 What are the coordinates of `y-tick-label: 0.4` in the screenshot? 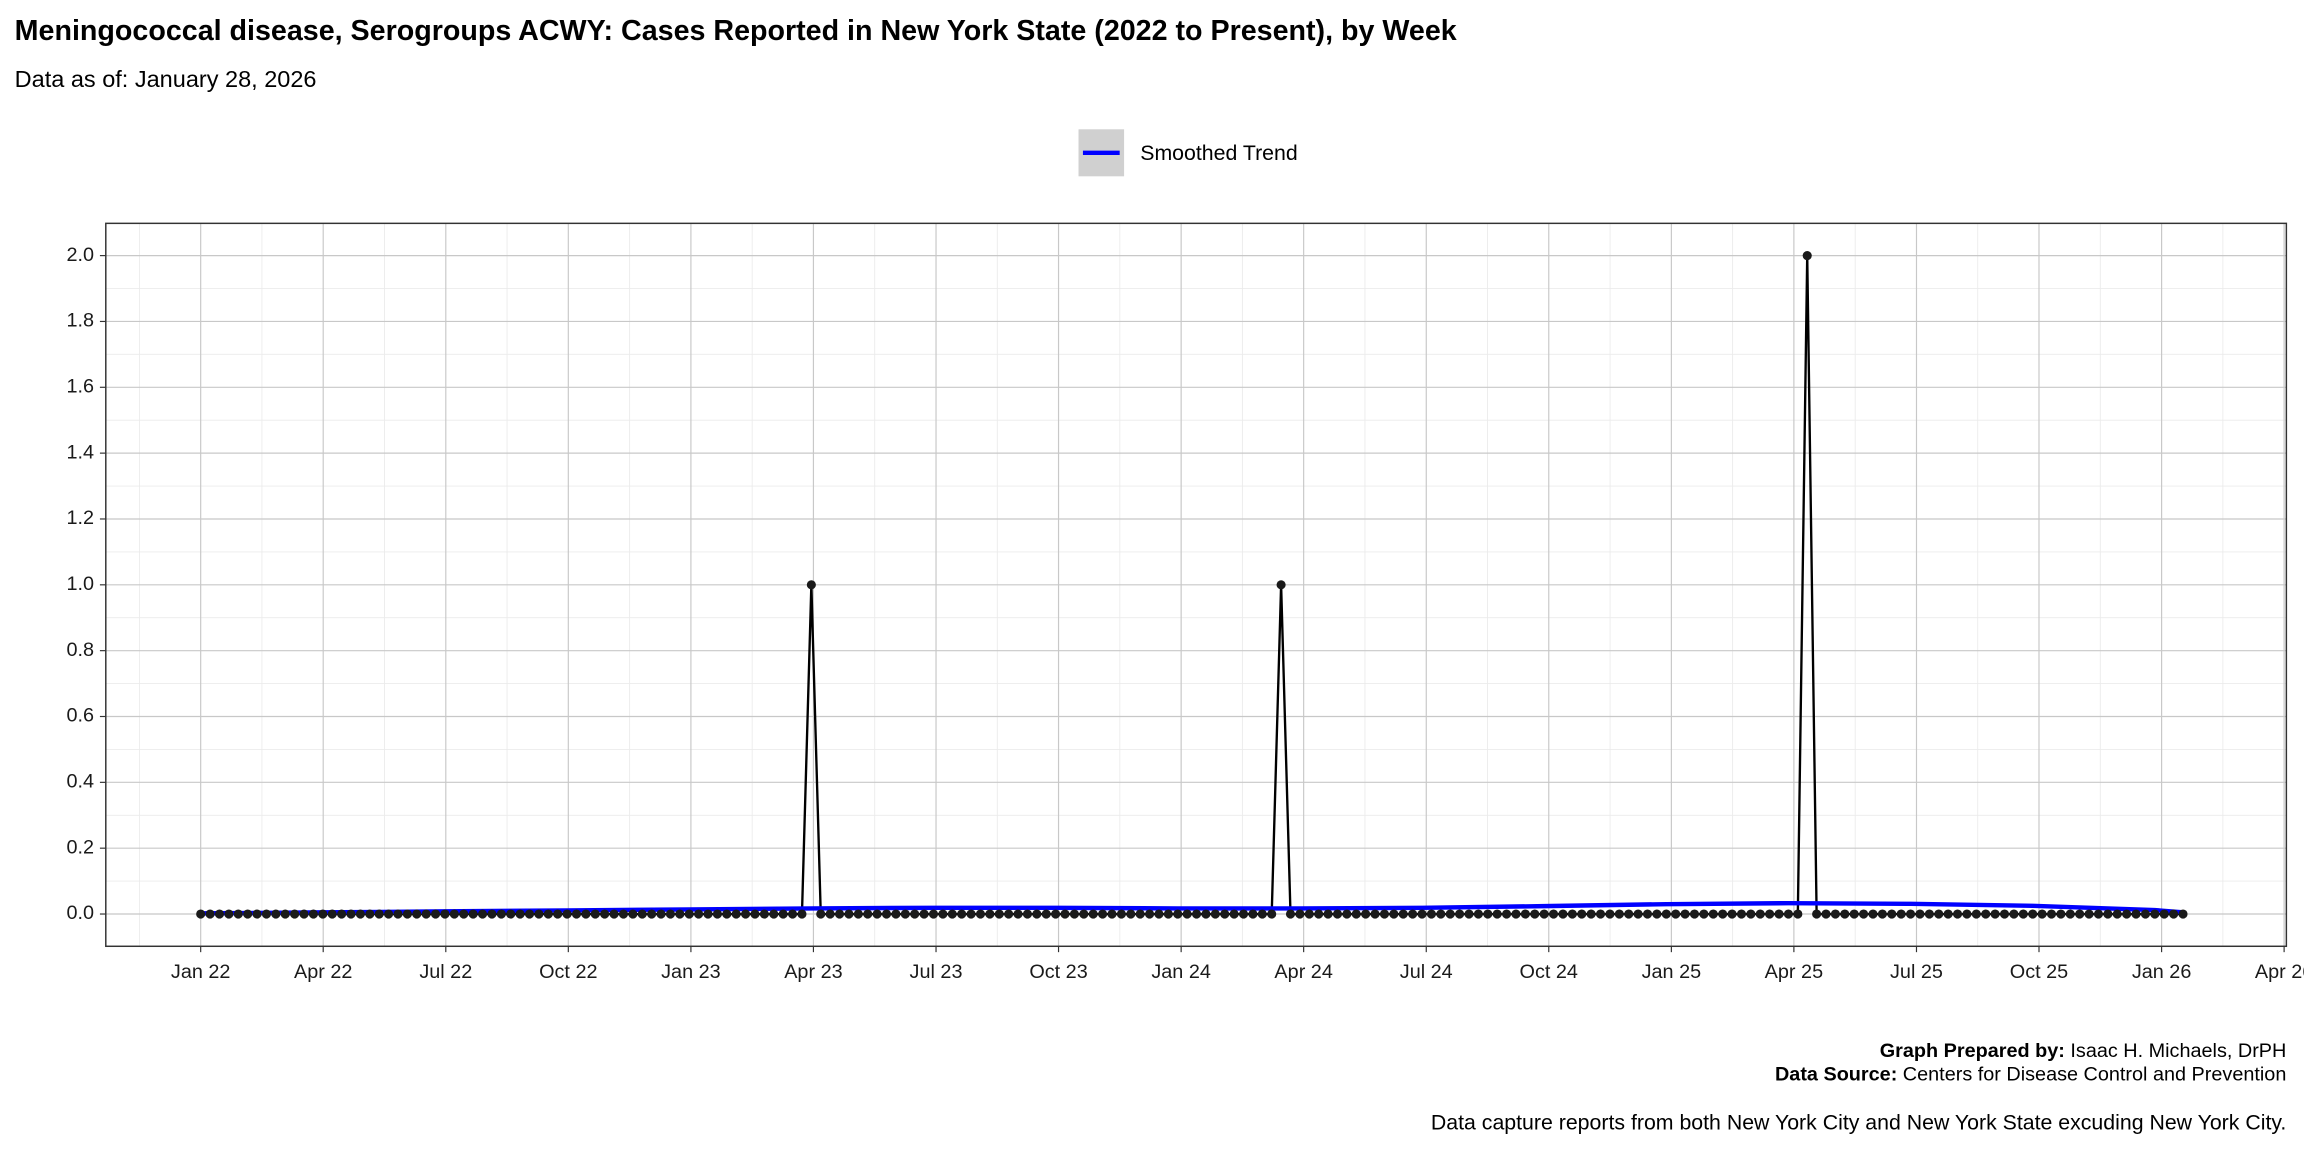 It's located at (80, 782).